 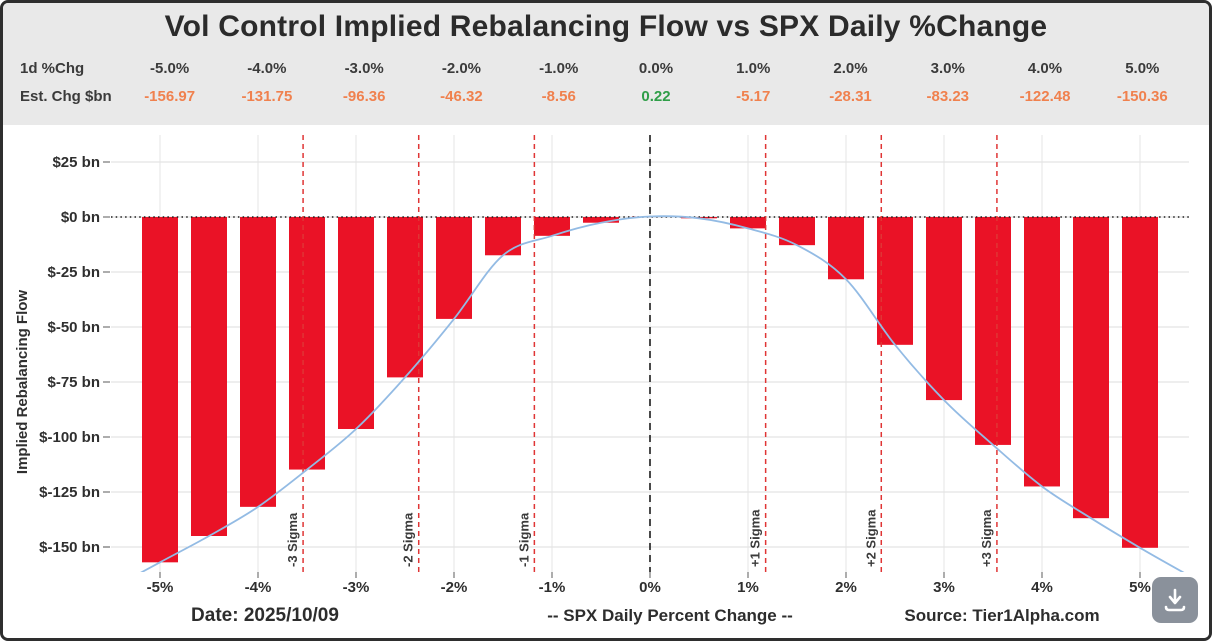 What do you see at coordinates (69, 492) in the screenshot?
I see `y-tick-label: $-125 bn` at bounding box center [69, 492].